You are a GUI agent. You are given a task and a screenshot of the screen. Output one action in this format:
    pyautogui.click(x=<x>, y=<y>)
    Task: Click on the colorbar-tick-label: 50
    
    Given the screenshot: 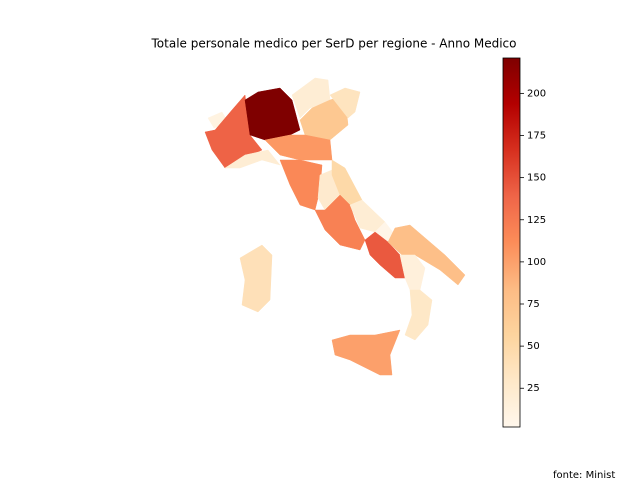 What is the action you would take?
    pyautogui.click(x=533, y=346)
    